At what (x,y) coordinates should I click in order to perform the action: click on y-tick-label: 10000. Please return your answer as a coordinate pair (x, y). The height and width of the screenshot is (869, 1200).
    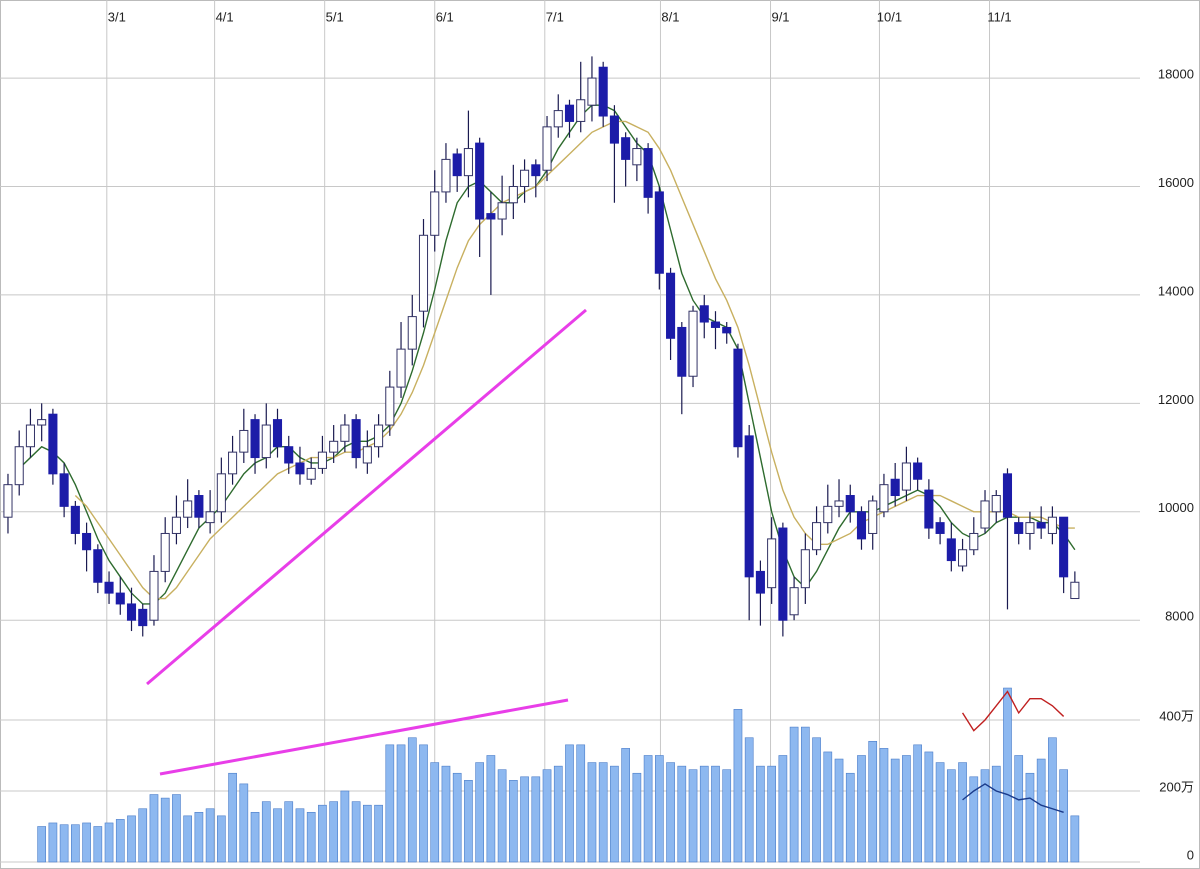
    Looking at the image, I should click on (1176, 507).